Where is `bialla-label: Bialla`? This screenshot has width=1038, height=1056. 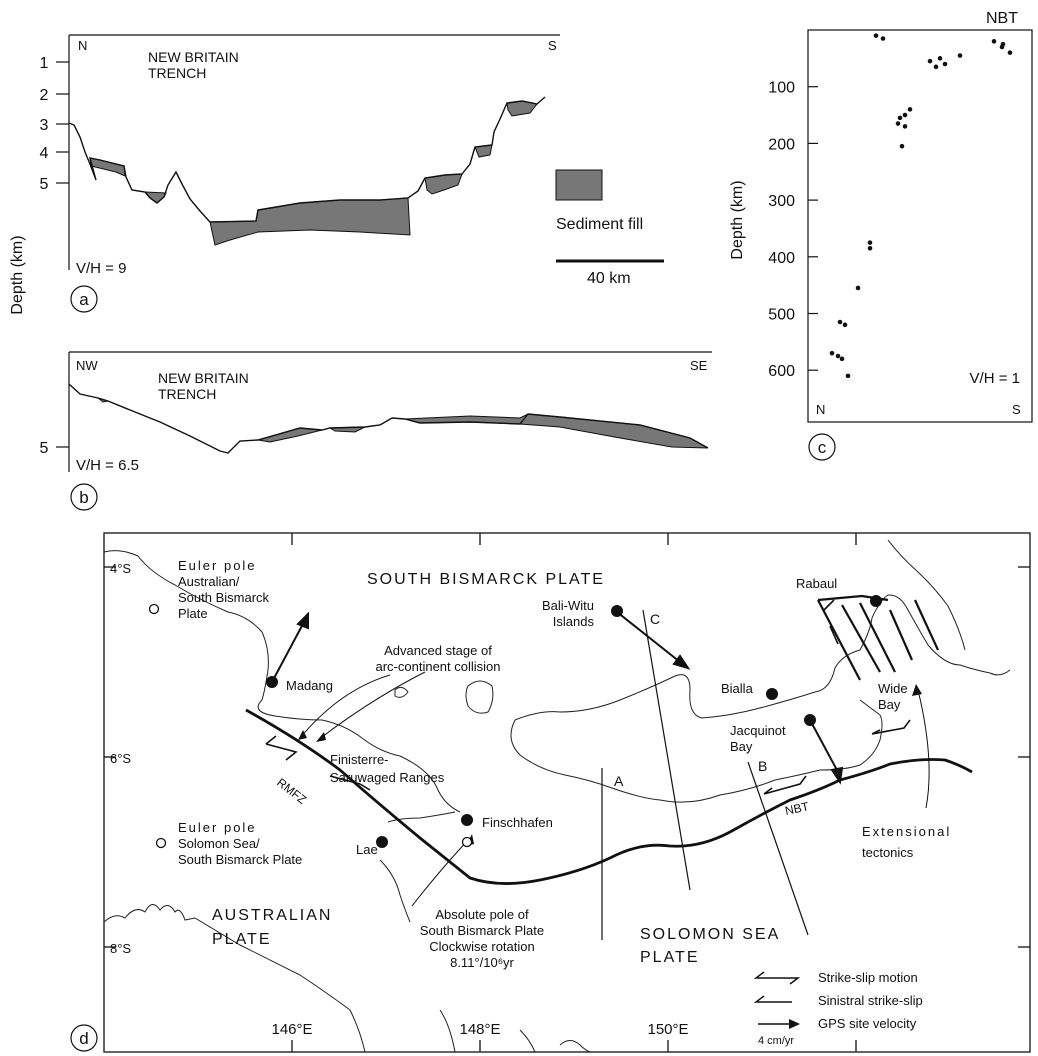
bialla-label: Bialla is located at coordinates (737, 688).